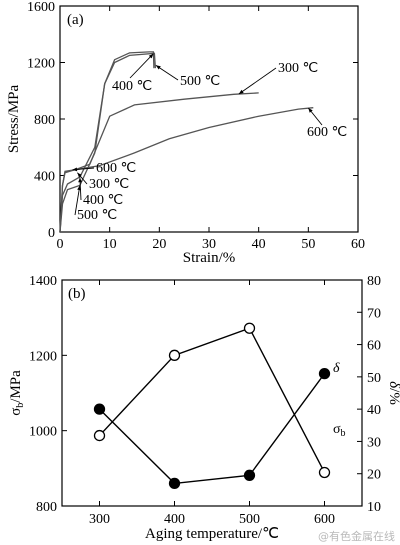  Describe the element at coordinates (43, 432) in the screenshot. I see `y-tick-label-left-b: 1000` at that location.